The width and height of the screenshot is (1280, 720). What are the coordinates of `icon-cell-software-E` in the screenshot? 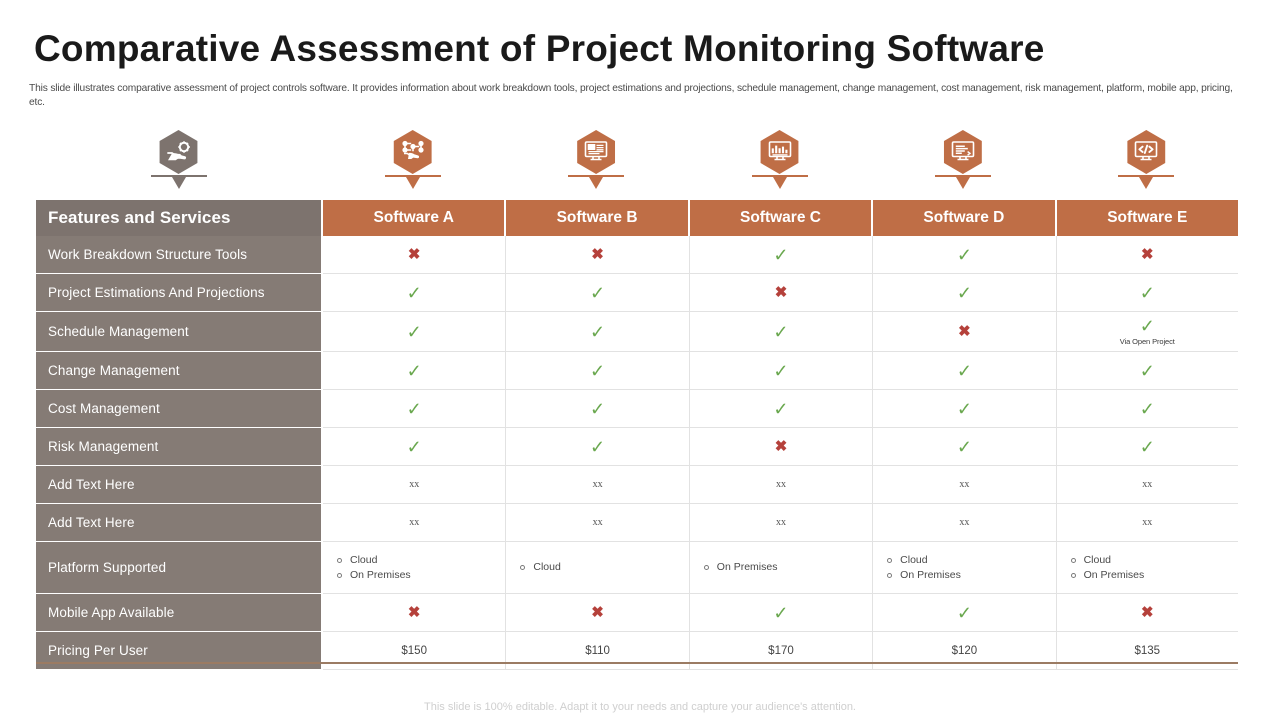 It's located at (1146, 161).